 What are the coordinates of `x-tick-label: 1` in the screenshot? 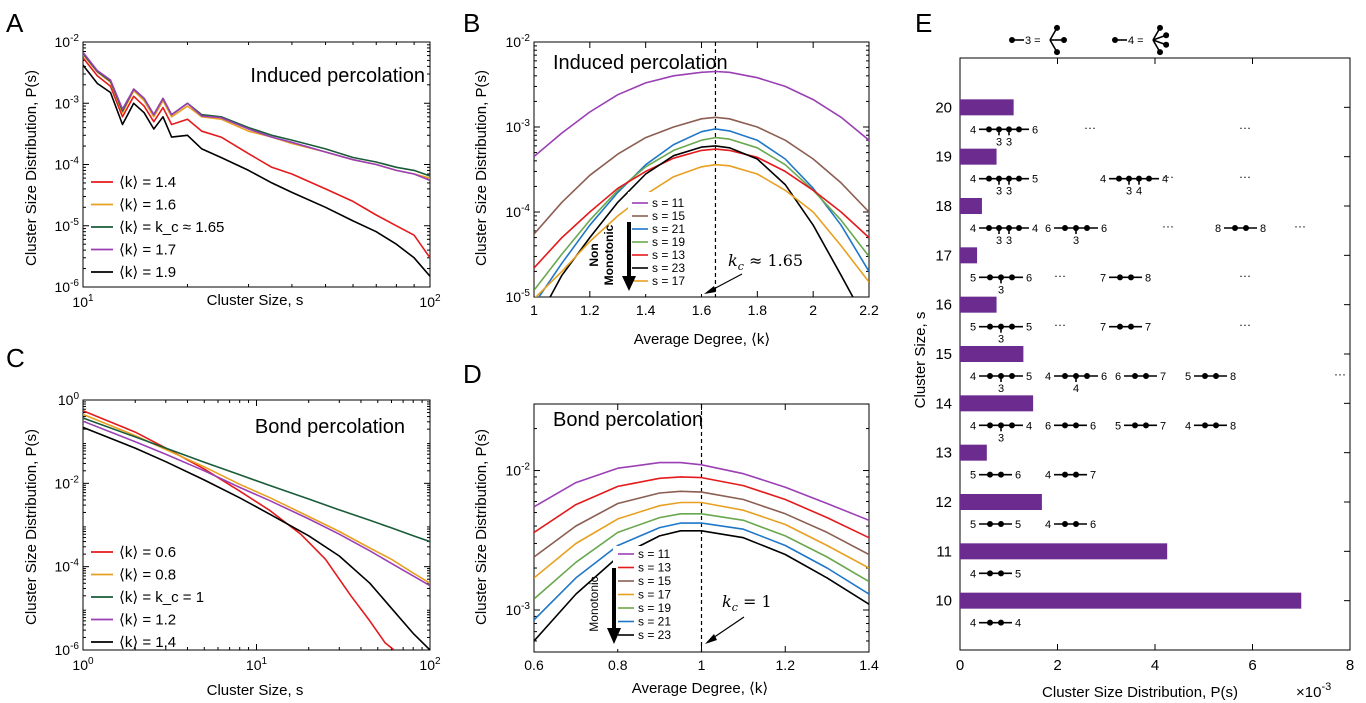 It's located at (702, 665).